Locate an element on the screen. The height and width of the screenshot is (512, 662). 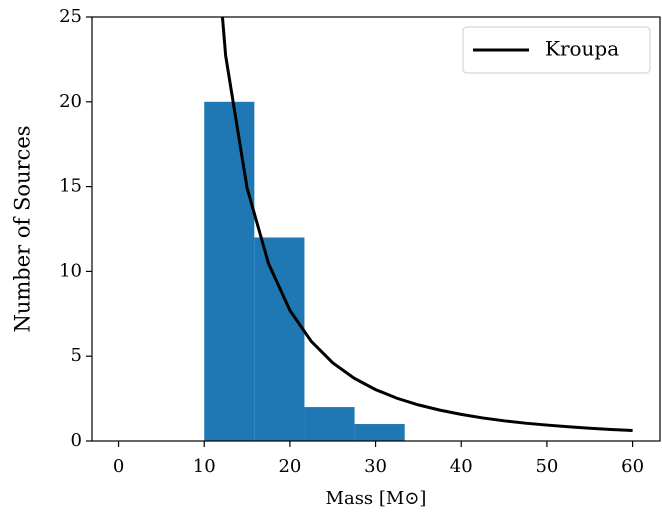
x-tick-label: 10 is located at coordinates (204, 466).